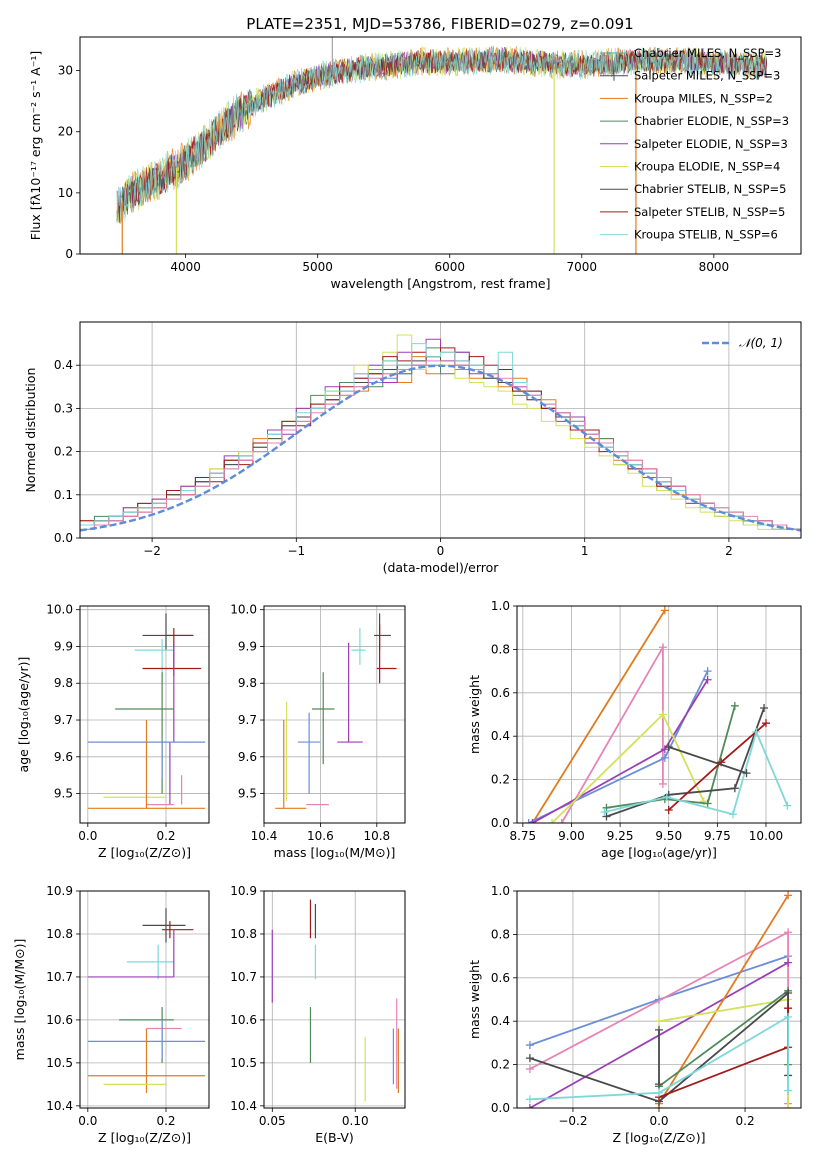 The height and width of the screenshot is (1170, 819). I want to click on x-tick-label: −1, so click(296, 551).